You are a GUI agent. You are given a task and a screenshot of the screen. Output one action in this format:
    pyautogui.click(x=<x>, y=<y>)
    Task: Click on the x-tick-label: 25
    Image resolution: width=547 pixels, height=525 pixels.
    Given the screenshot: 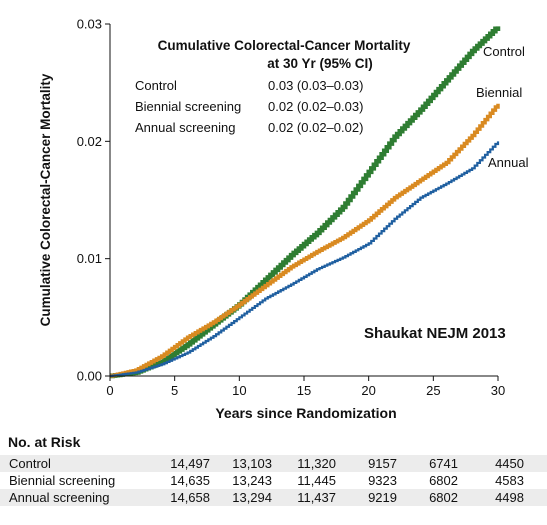 What is the action you would take?
    pyautogui.click(x=433, y=390)
    